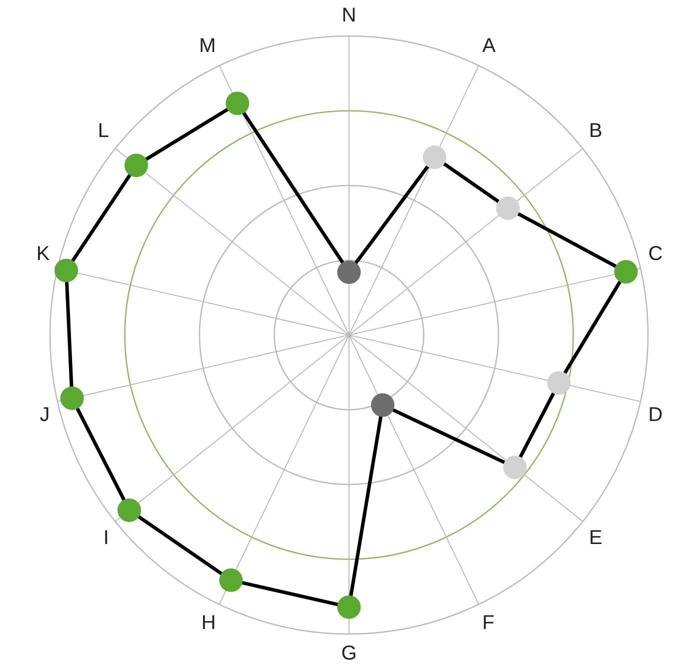 The height and width of the screenshot is (671, 699). I want to click on spoke-label: H, so click(208, 623).